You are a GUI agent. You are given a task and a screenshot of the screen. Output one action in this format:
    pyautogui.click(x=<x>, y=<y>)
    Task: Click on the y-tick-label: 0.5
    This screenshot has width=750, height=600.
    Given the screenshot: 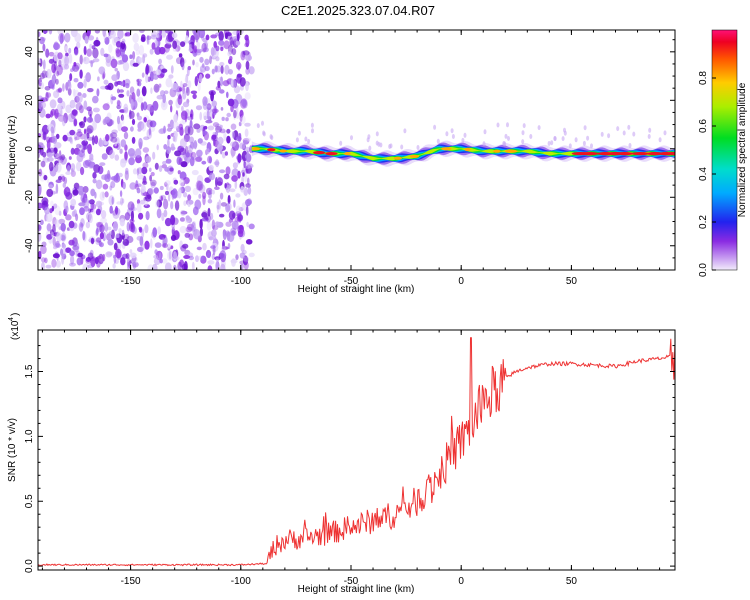 What is the action you would take?
    pyautogui.click(x=29, y=501)
    